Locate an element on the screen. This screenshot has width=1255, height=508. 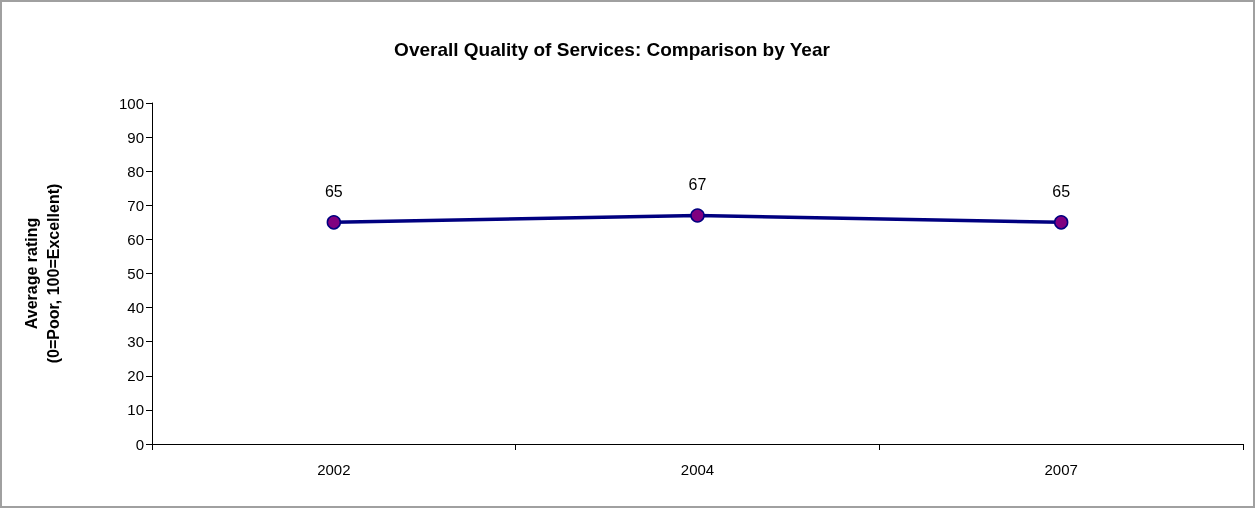
y-tick-label: 50 is located at coordinates (135, 273).